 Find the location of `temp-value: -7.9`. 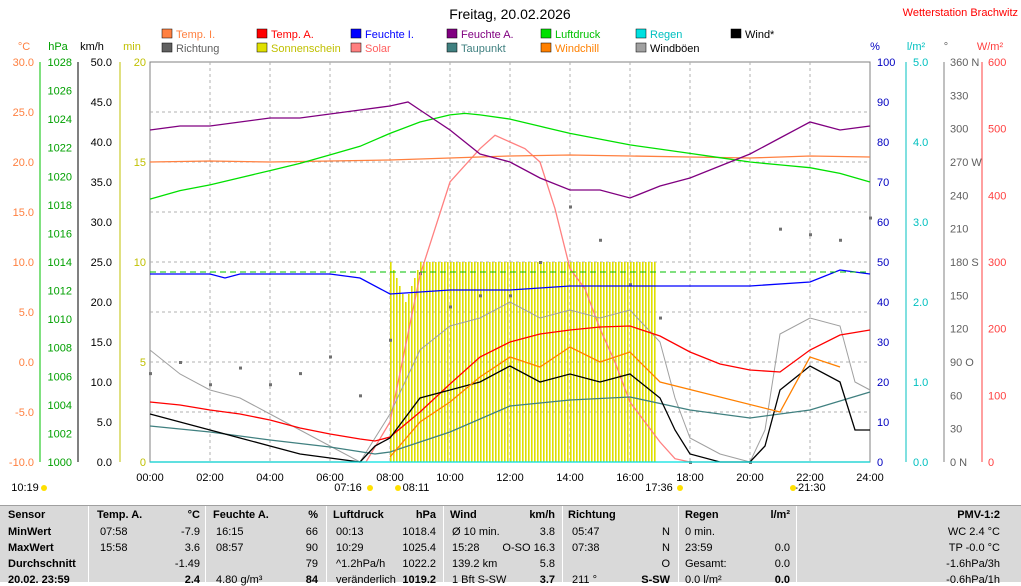

temp-value: -7.9 is located at coordinates (190, 532).